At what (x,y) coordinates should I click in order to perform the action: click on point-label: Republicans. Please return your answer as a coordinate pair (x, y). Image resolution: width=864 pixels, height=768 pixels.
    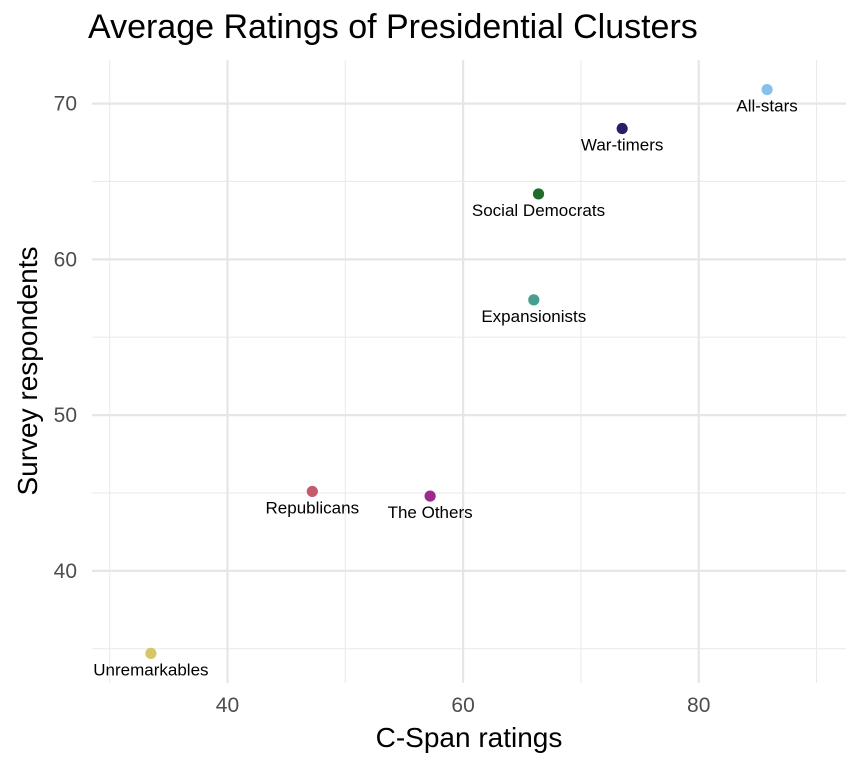
    Looking at the image, I should click on (313, 507).